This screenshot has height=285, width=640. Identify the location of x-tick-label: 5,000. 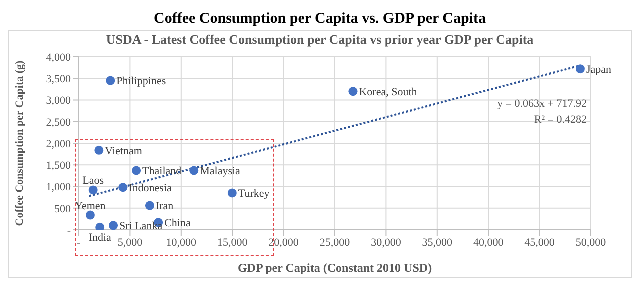
(131, 242).